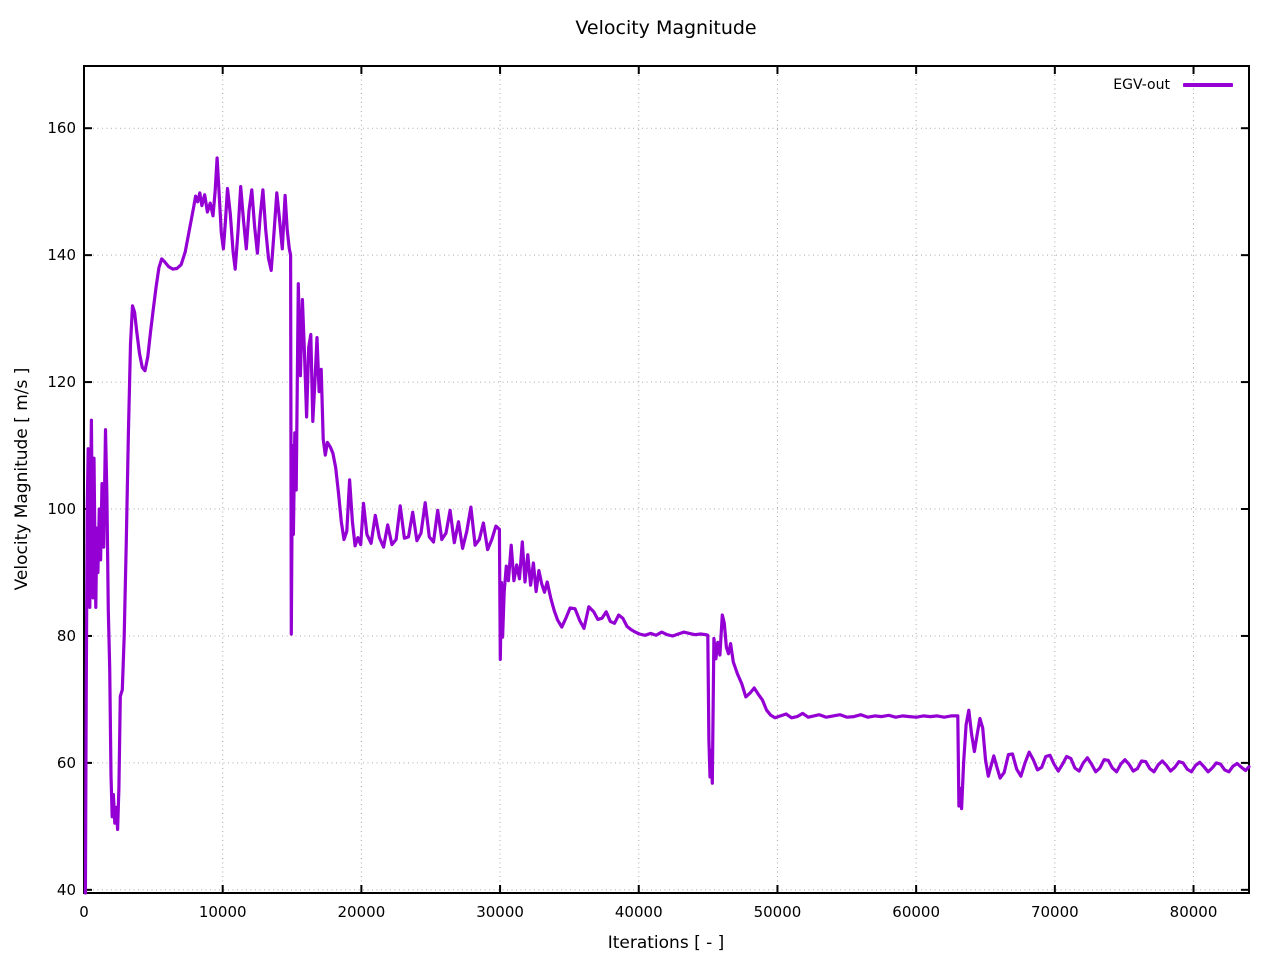 The height and width of the screenshot is (960, 1280). Describe the element at coordinates (1173, 85) in the screenshot. I see `legend: EGV-out` at that location.